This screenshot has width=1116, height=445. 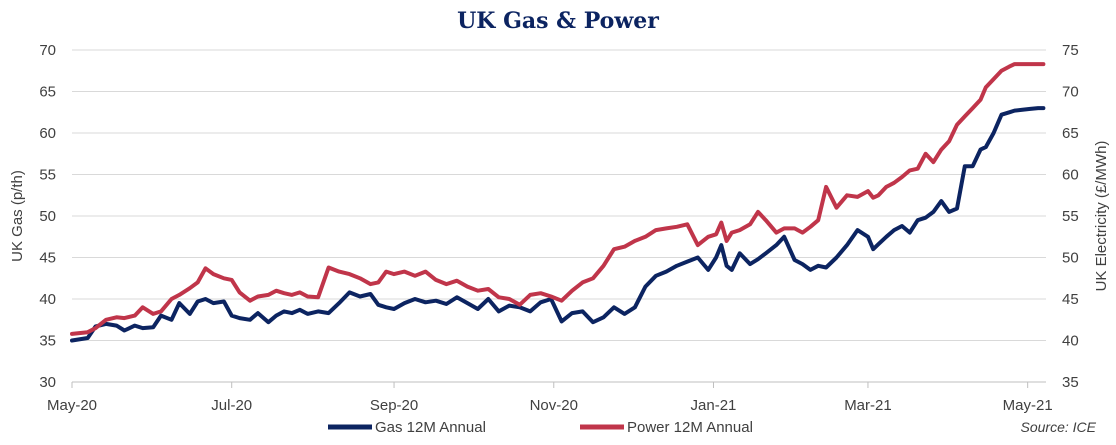 I want to click on y-tick-right: 35, so click(x=1070, y=382).